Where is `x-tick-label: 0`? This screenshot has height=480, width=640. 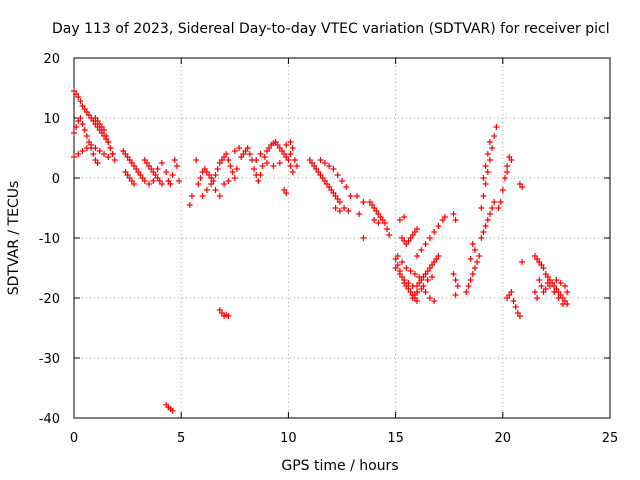 x-tick-label: 0 is located at coordinates (74, 438).